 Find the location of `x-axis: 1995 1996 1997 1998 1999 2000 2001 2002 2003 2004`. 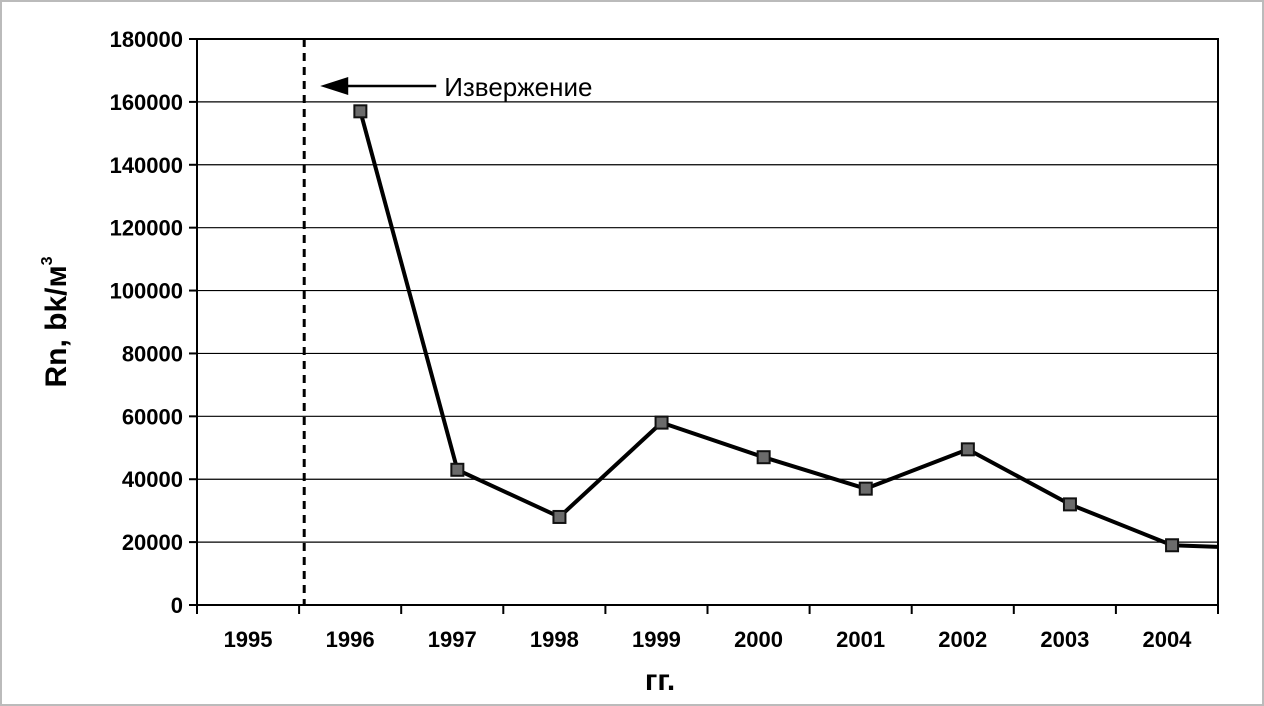

x-axis: 1995 1996 1997 1998 1999 2000 2001 2002 2003 2004 is located at coordinates (707, 628).